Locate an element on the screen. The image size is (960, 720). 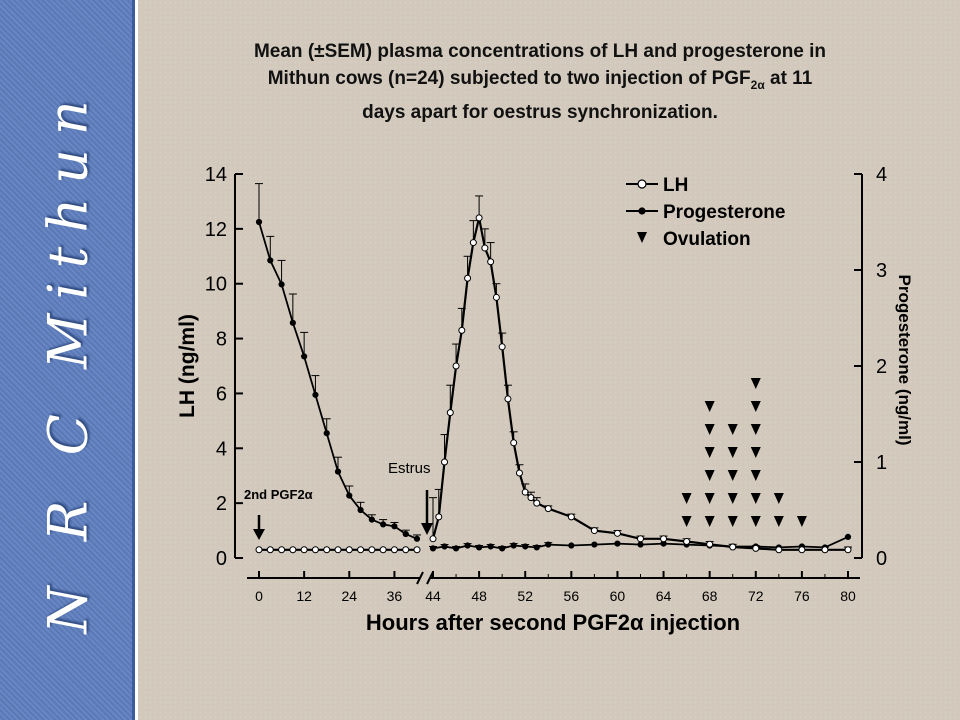
x-tick-label: 72 is located at coordinates (756, 596).